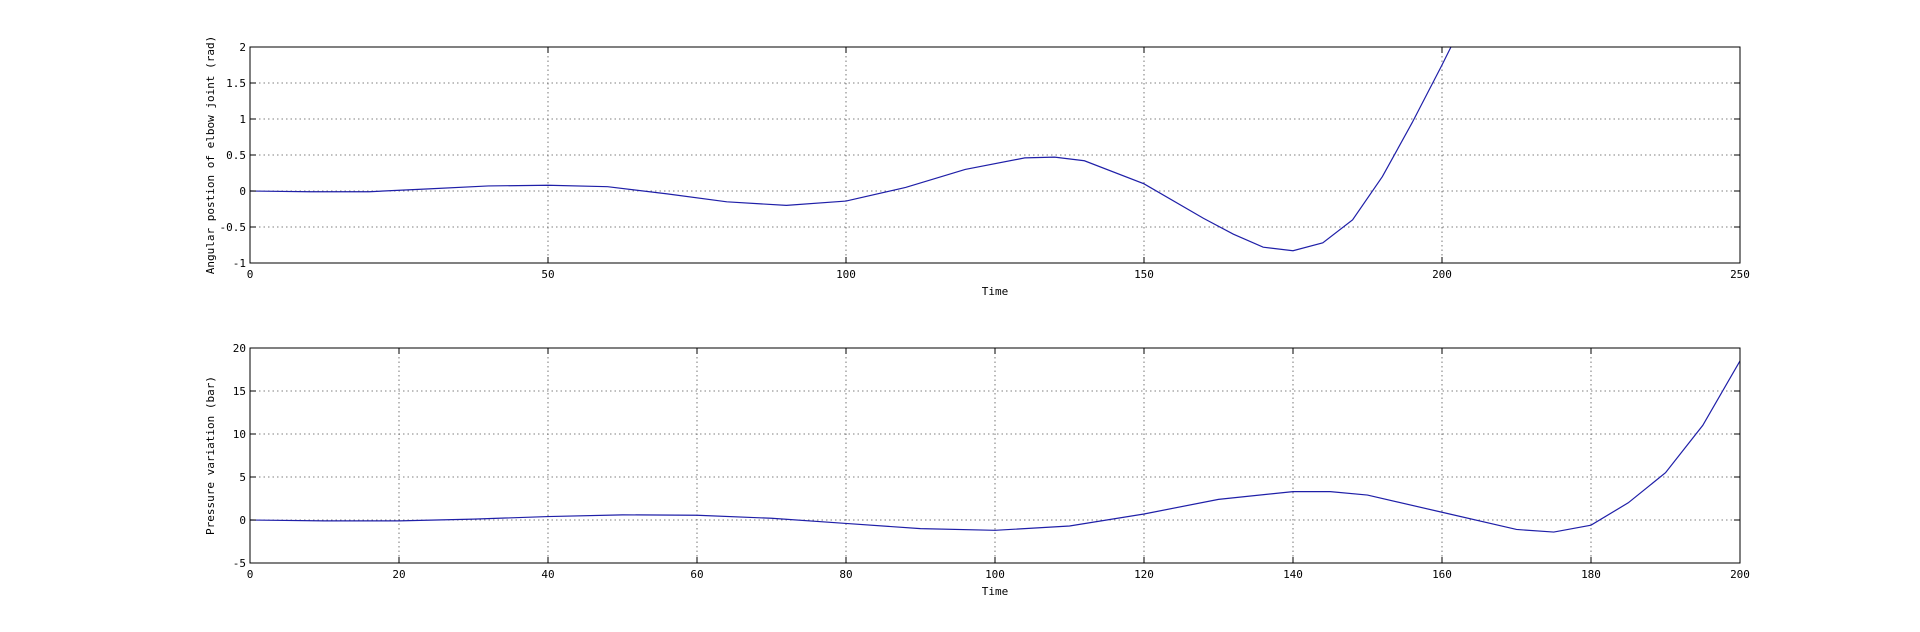 Image resolution: width=1920 pixels, height=632 pixels. What do you see at coordinates (845, 574) in the screenshot?
I see `x-tick-label: 80` at bounding box center [845, 574].